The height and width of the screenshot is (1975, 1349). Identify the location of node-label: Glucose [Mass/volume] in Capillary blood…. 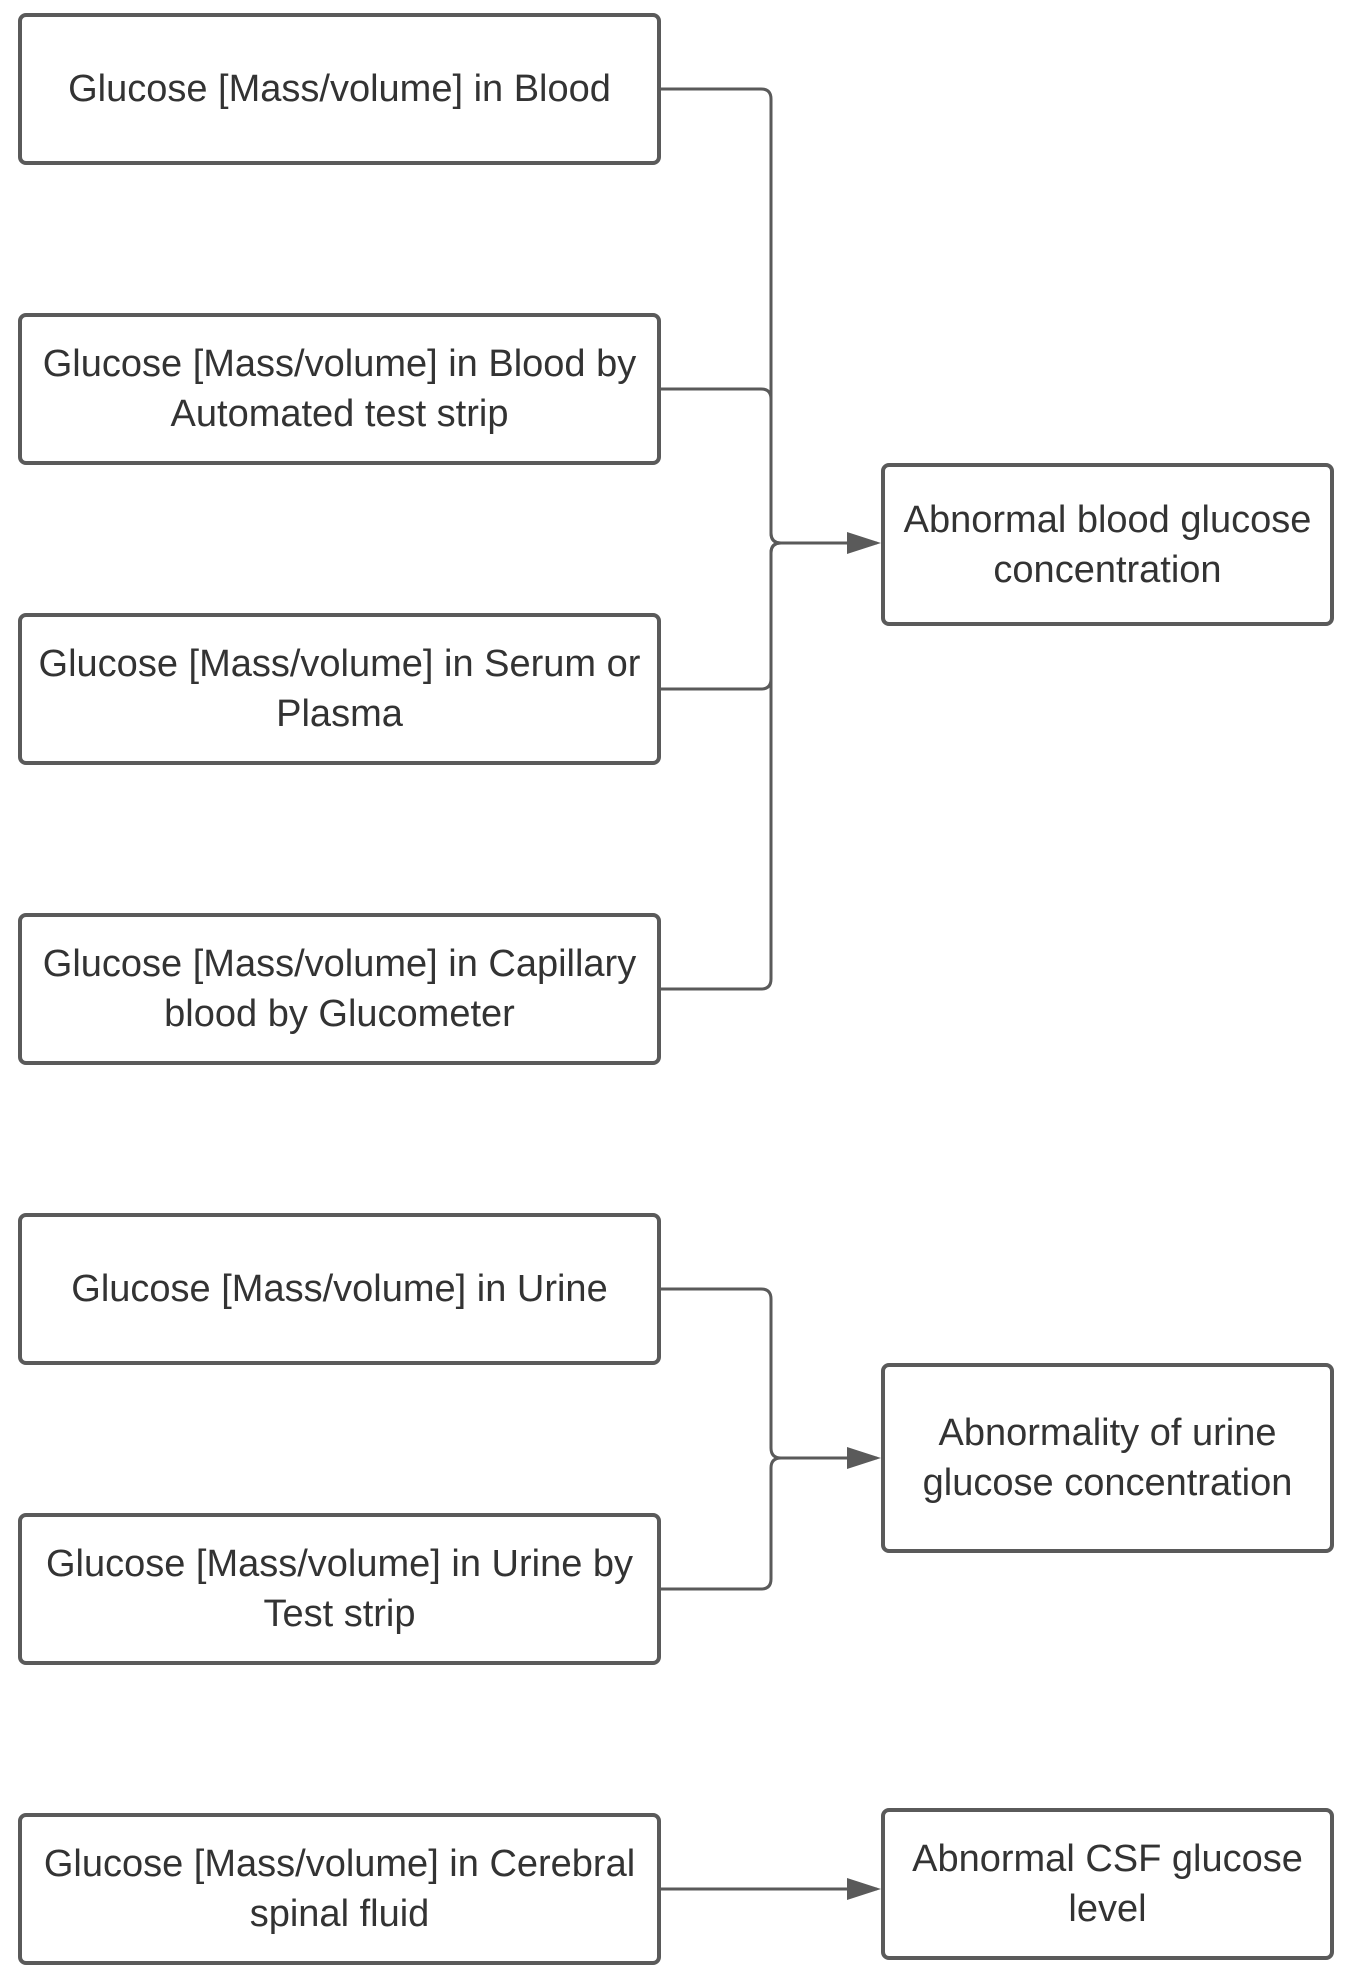
(339, 989).